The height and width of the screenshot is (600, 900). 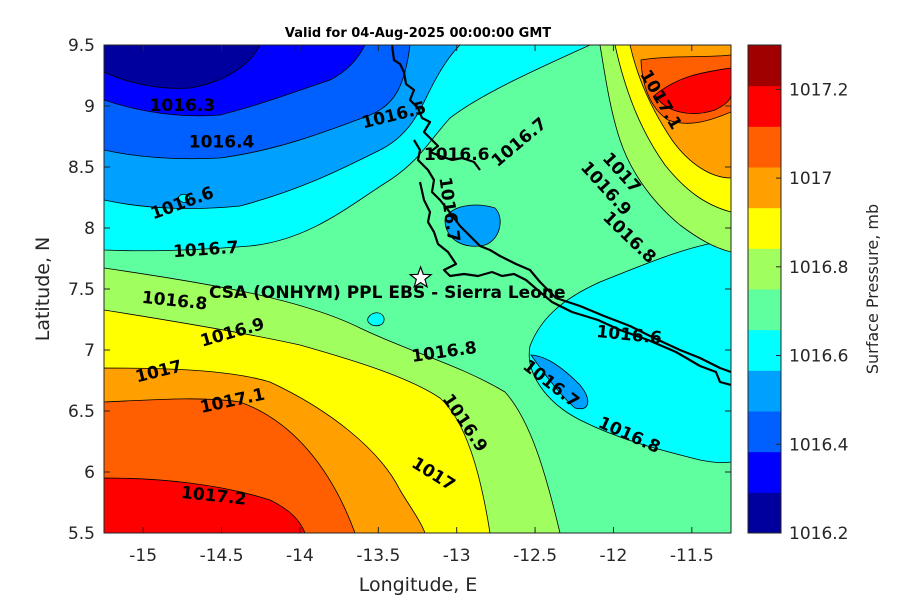 I want to click on station-label: CSA (ONHYM) PPL EBS - Sierra Leone, so click(x=387, y=293).